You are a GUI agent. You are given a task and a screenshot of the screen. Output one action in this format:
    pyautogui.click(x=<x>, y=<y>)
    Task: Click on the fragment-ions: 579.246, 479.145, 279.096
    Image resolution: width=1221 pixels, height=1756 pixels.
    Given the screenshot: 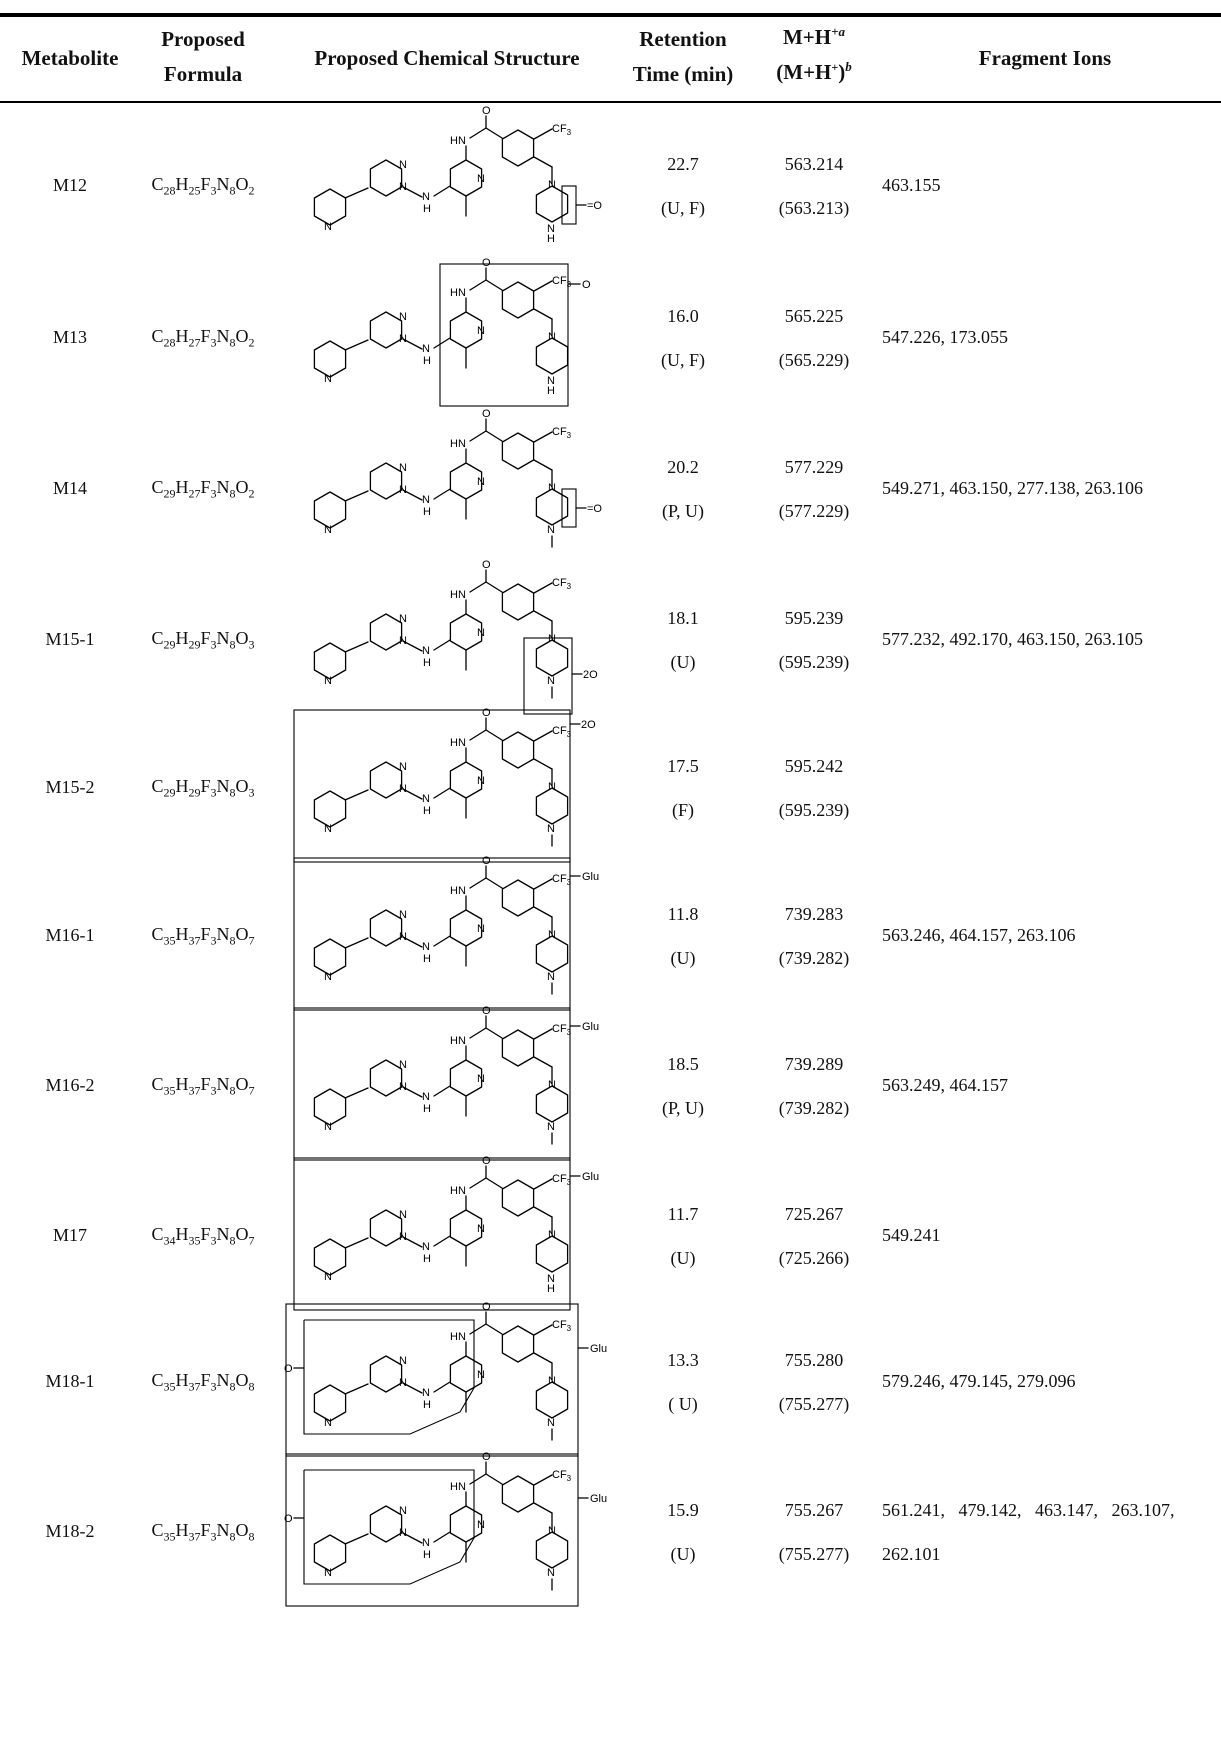 What is the action you would take?
    pyautogui.click(x=979, y=1381)
    